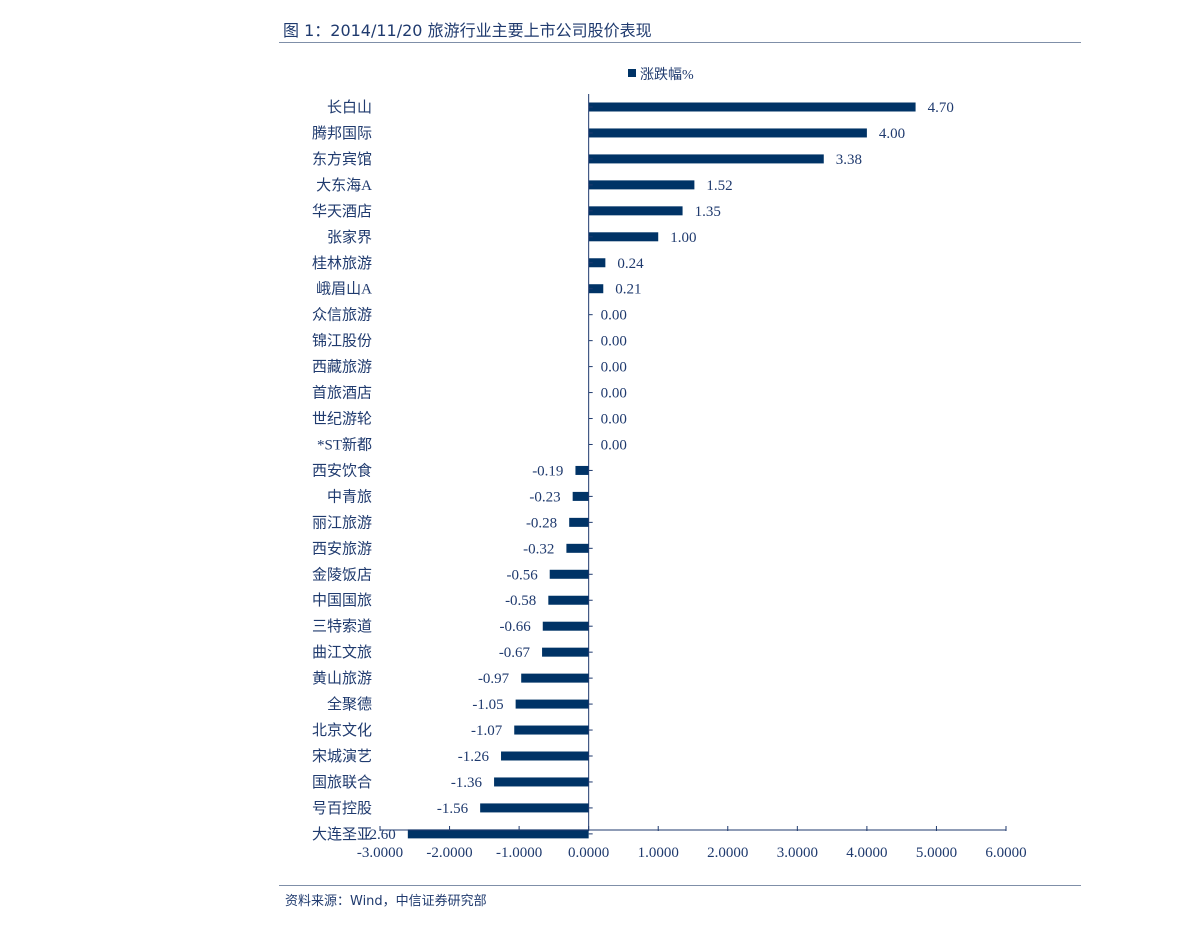 This screenshot has height=928, width=1191. I want to click on x-tick-label: -3.0000, so click(380, 853).